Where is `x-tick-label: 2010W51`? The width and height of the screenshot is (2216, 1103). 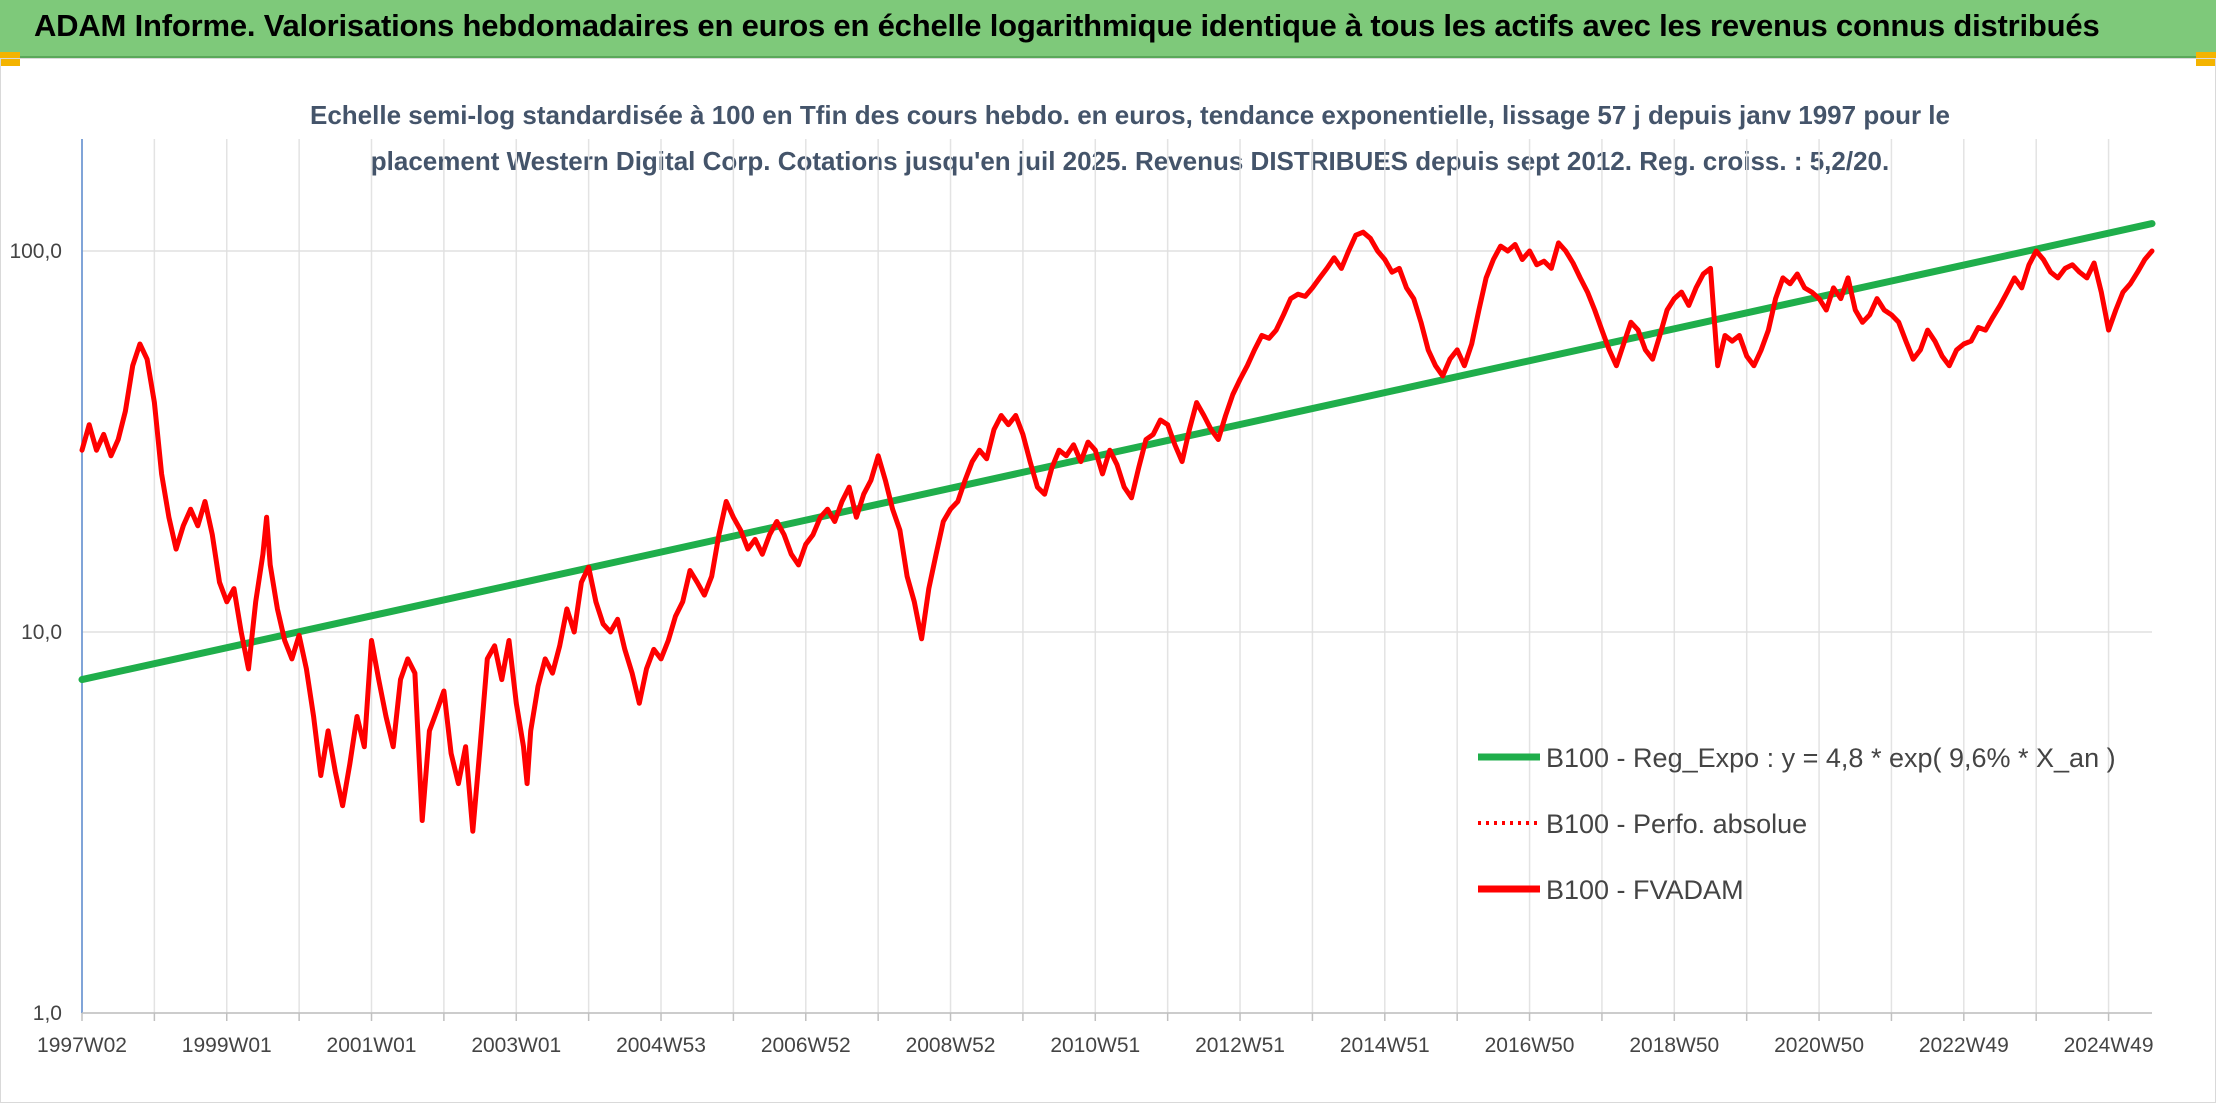
x-tick-label: 2010W51 is located at coordinates (1095, 1045).